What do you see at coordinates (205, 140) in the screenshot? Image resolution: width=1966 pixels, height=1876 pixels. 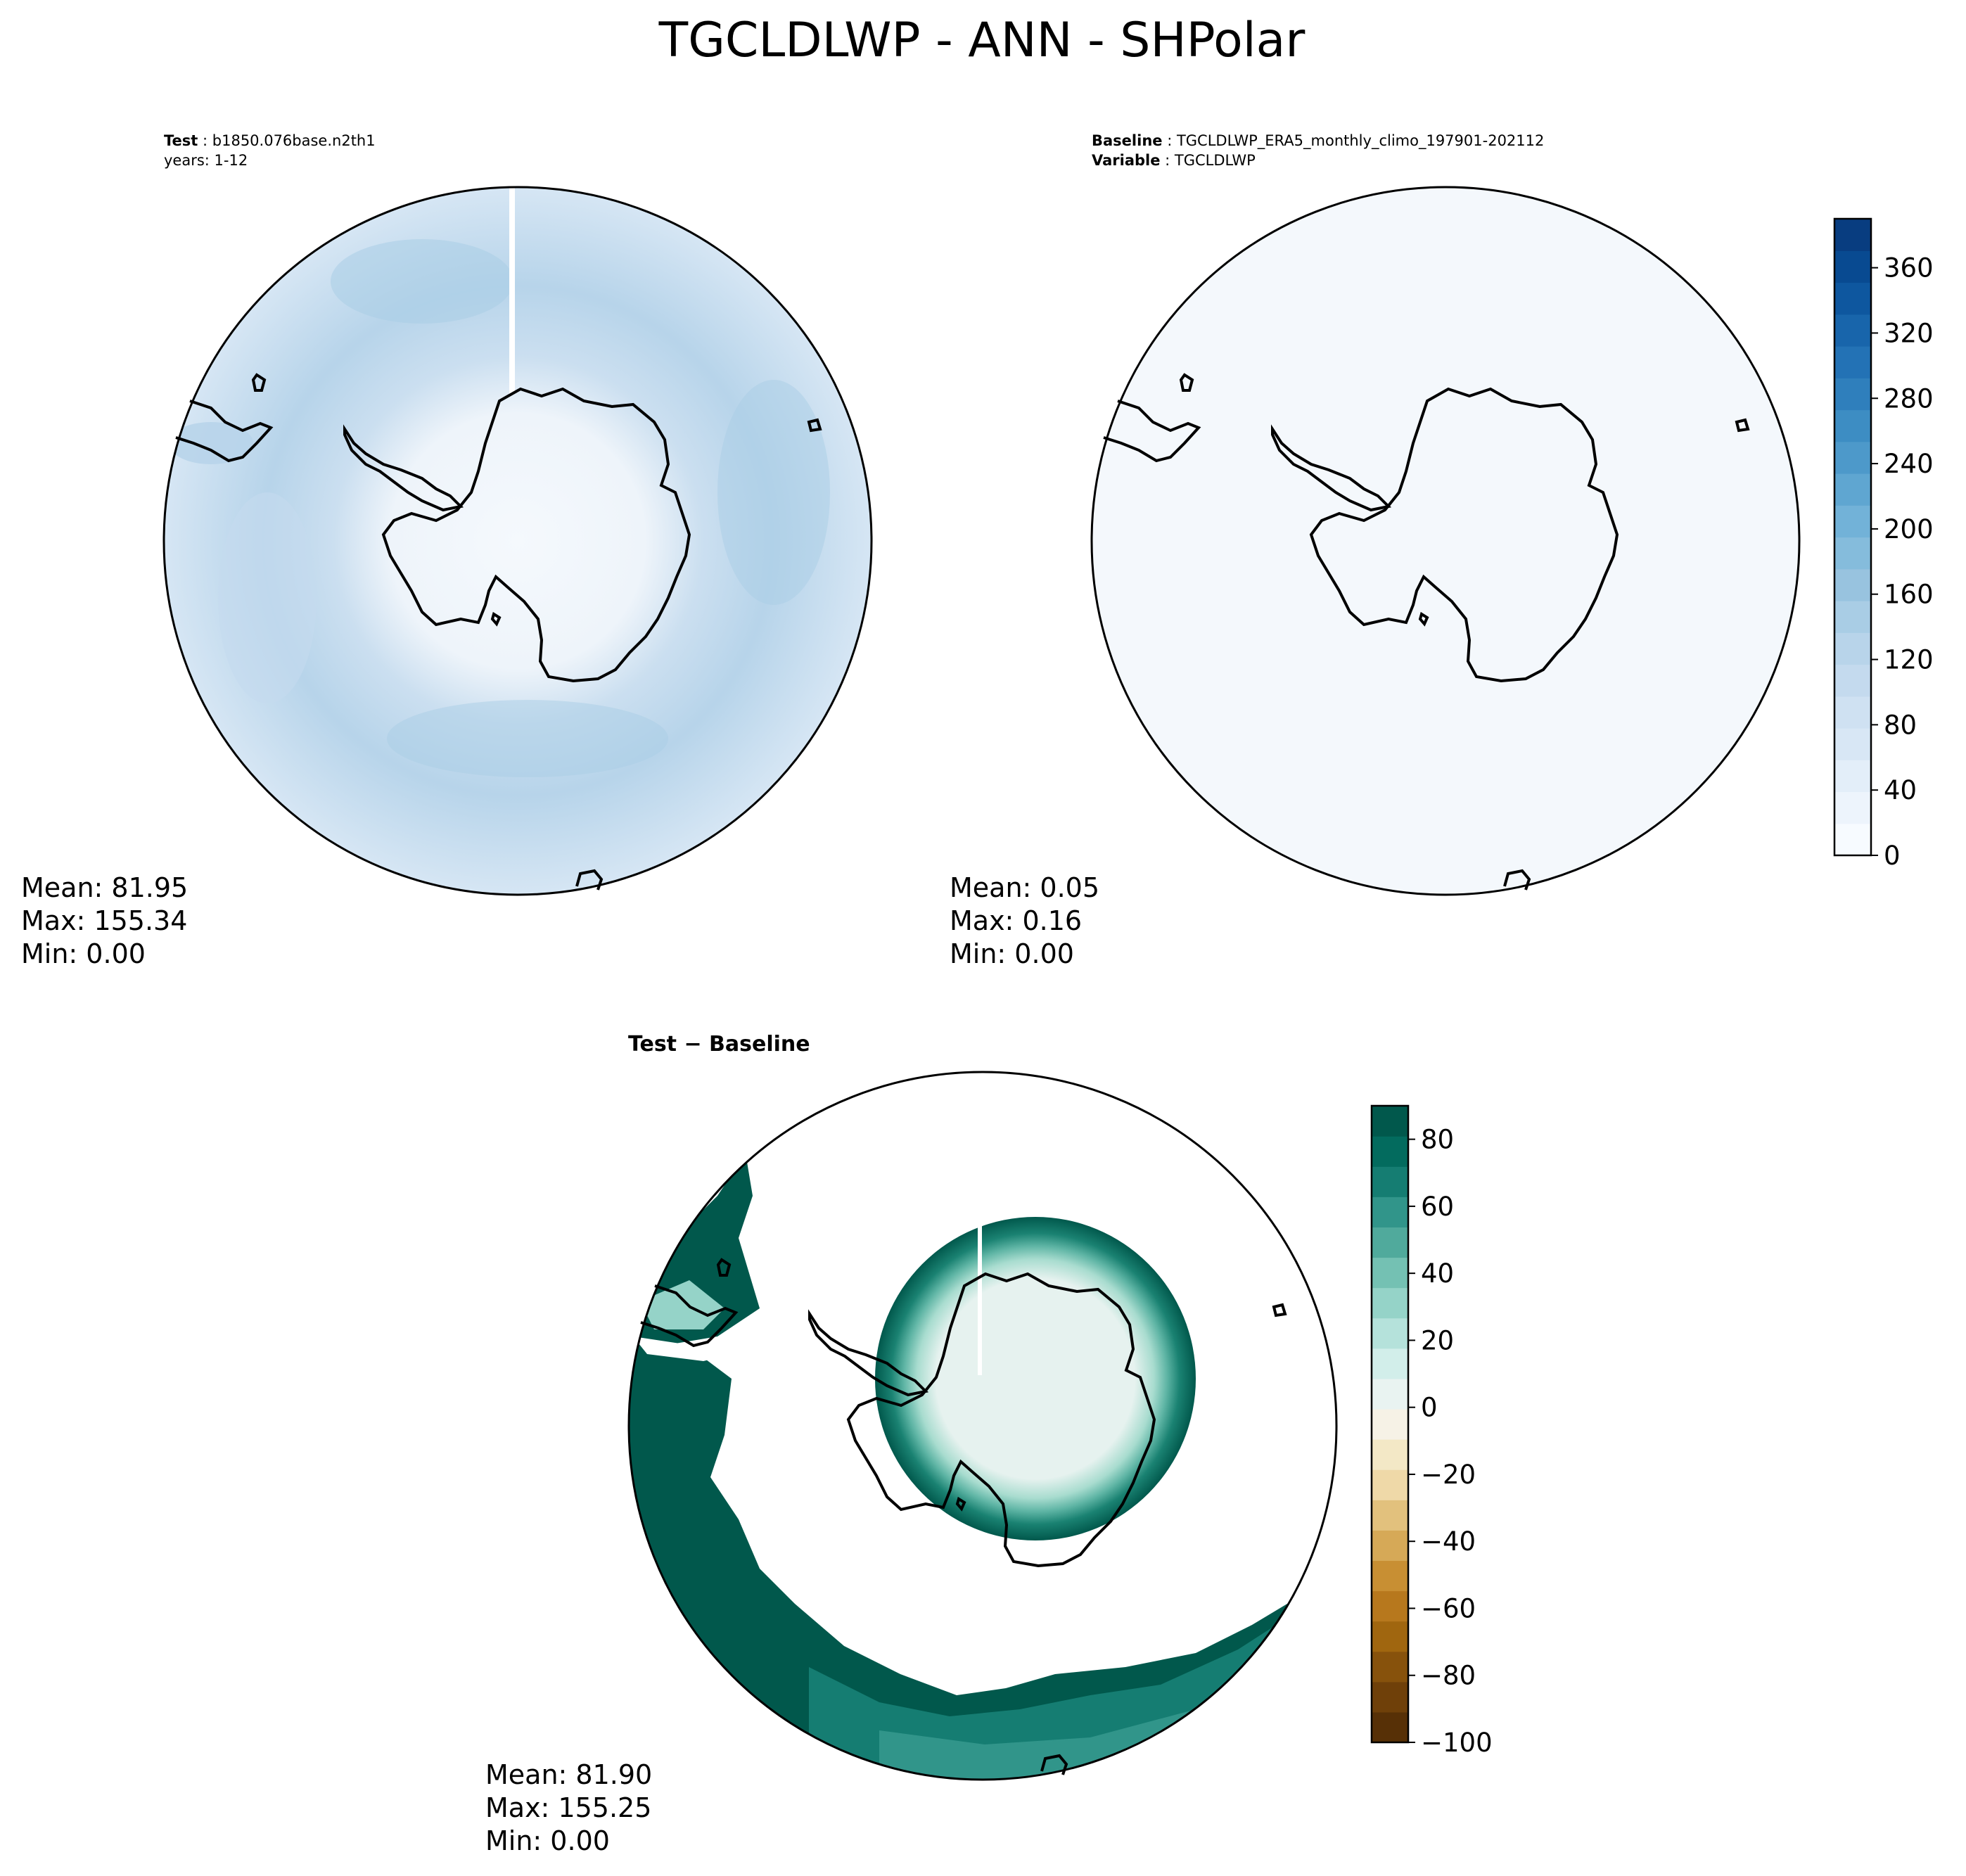 I see `test-label-sep: :` at bounding box center [205, 140].